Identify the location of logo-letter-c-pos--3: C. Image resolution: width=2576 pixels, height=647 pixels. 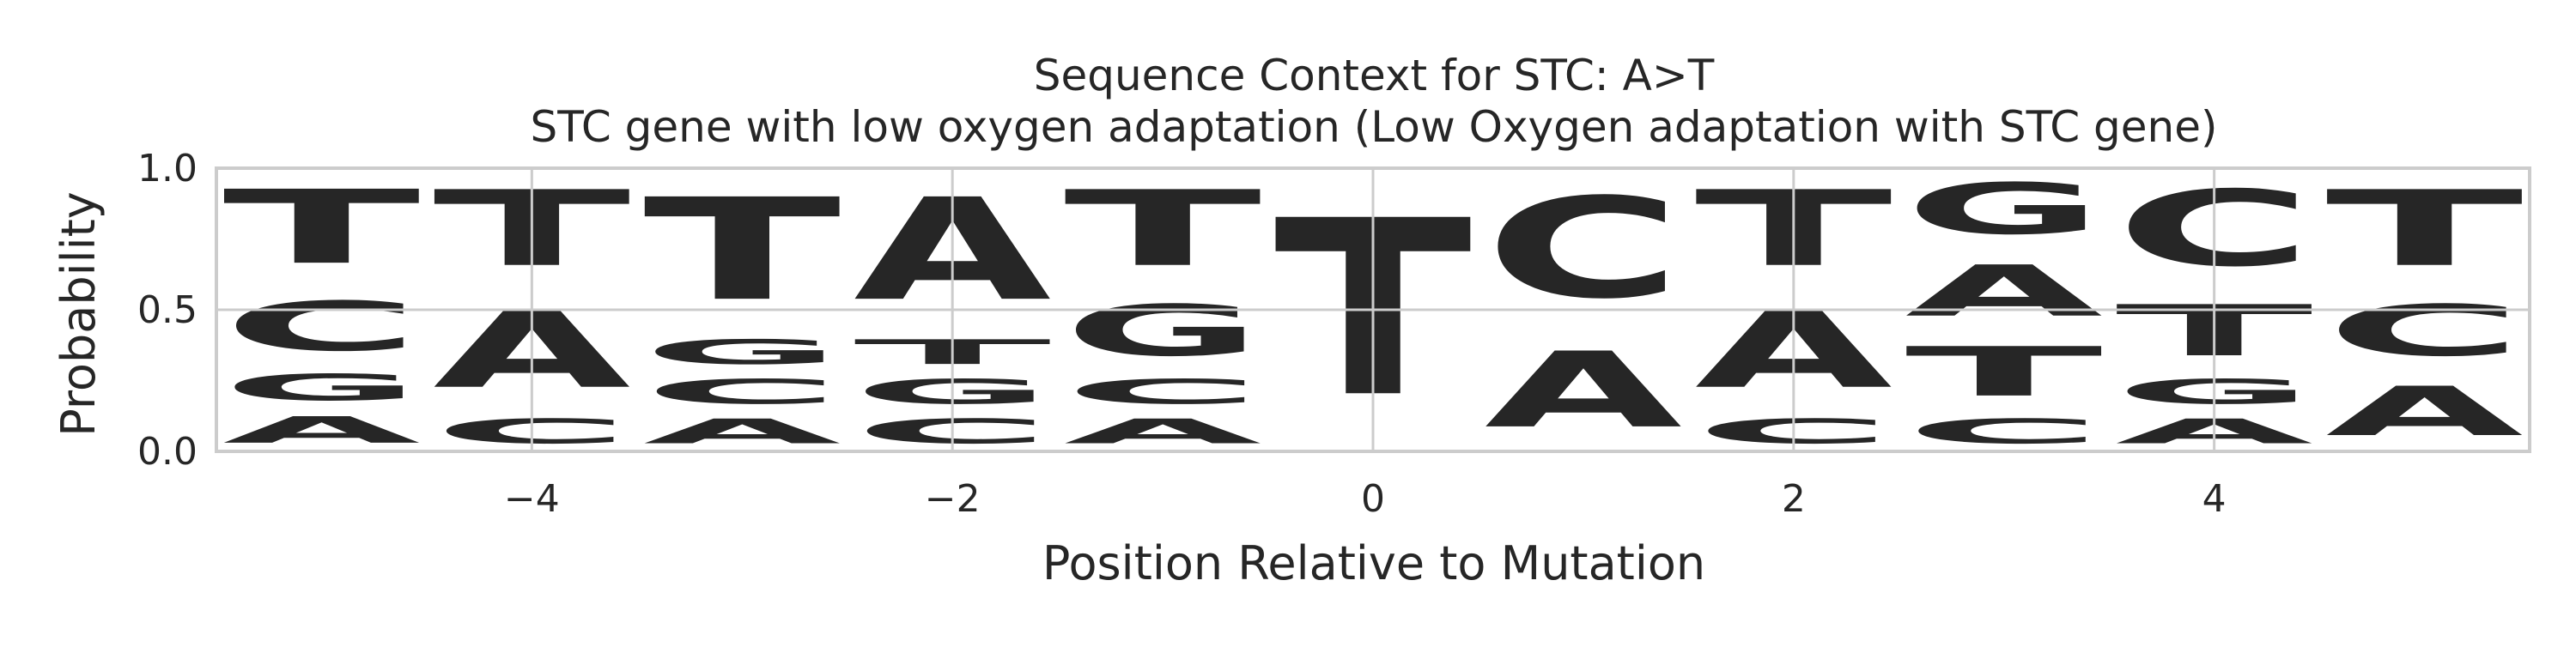
(742, 392).